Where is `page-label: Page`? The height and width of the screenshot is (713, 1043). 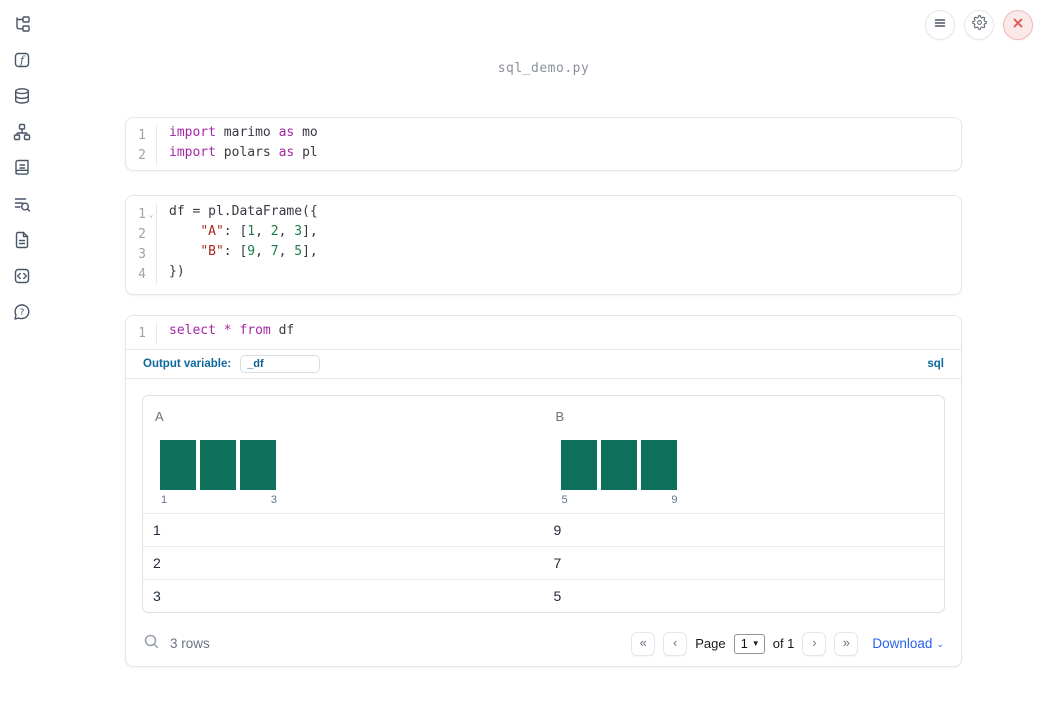 page-label: Page is located at coordinates (710, 643).